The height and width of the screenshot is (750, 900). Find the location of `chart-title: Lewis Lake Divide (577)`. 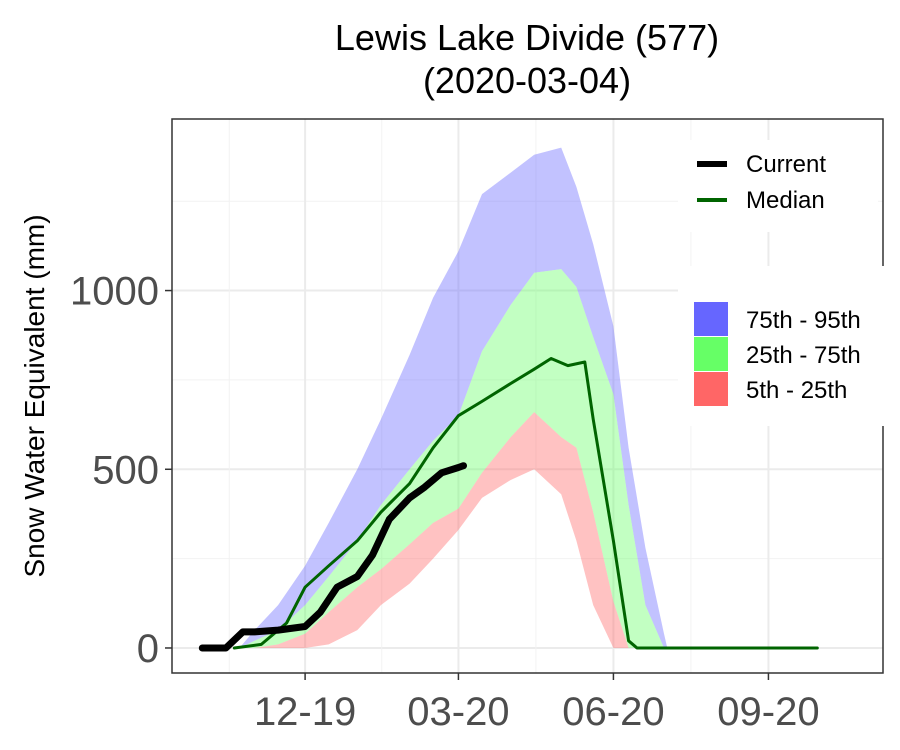

chart-title: Lewis Lake Divide (577) is located at coordinates (527, 37).